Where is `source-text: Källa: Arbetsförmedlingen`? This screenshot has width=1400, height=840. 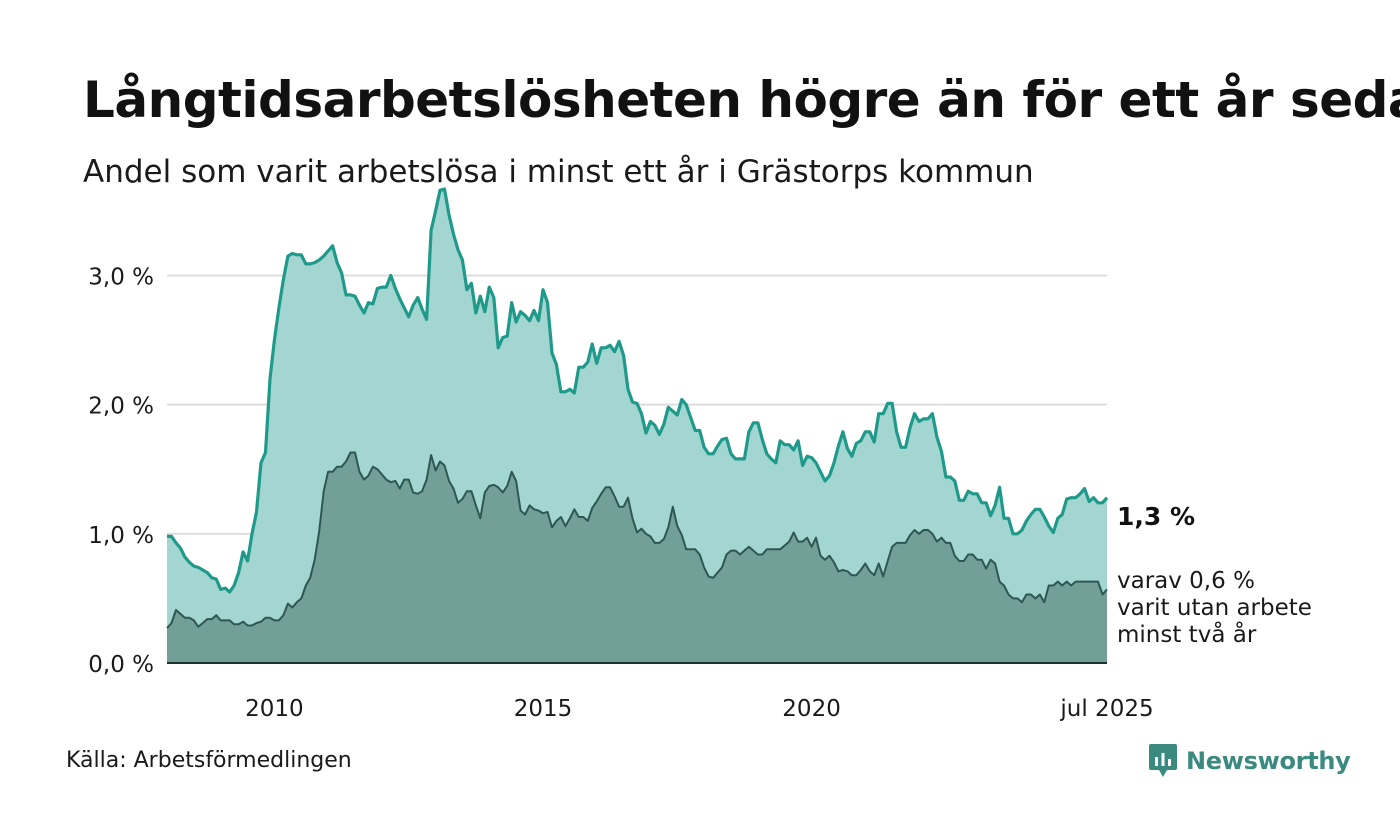 source-text: Källa: Arbetsförmedlingen is located at coordinates (209, 760).